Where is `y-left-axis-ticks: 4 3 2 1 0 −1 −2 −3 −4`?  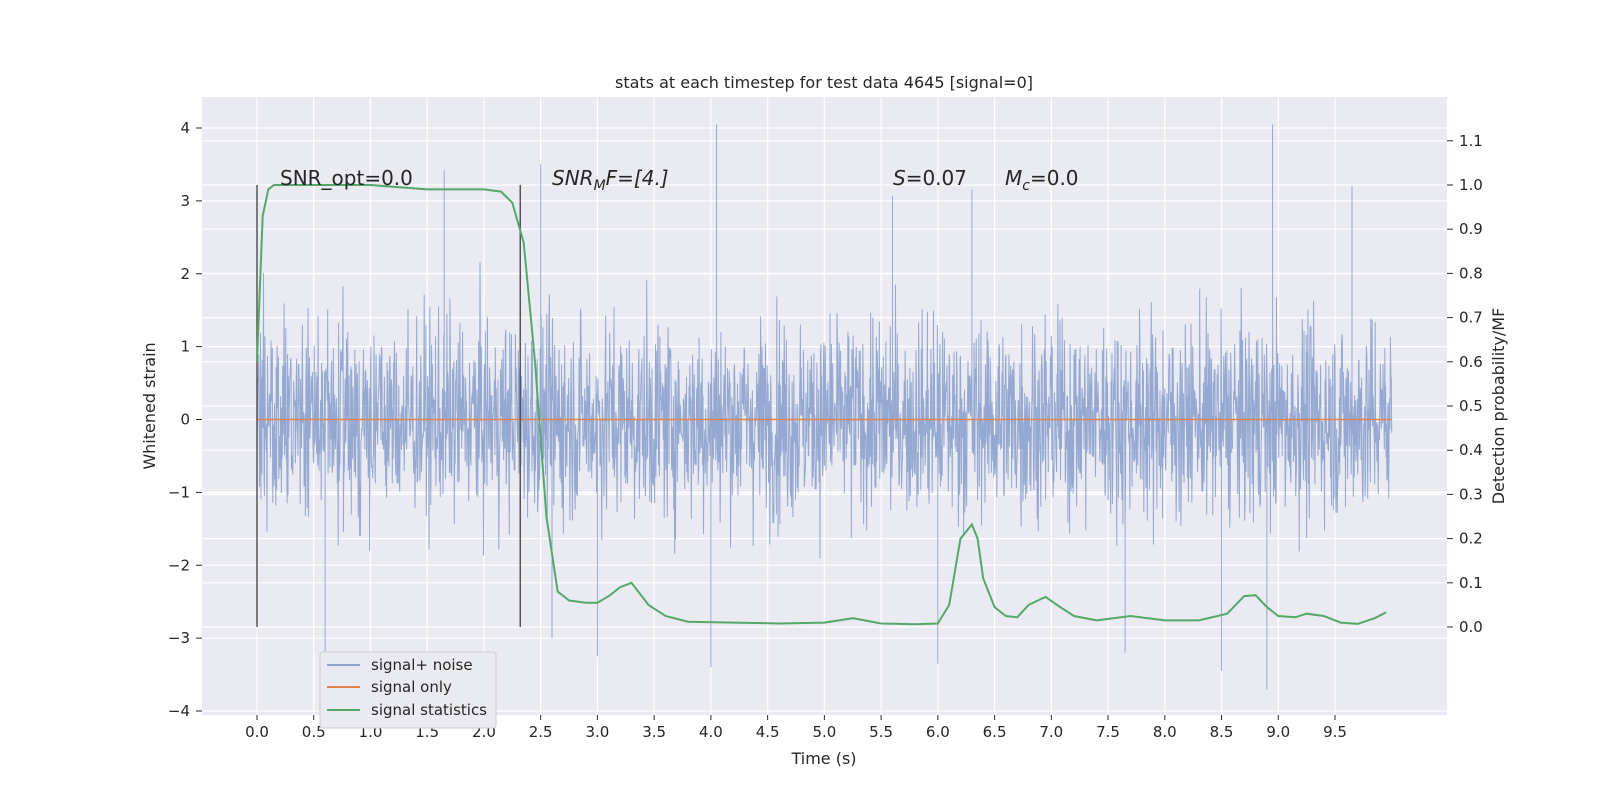
y-left-axis-ticks: 4 3 2 1 0 −1 −2 −3 −4 is located at coordinates (185, 419).